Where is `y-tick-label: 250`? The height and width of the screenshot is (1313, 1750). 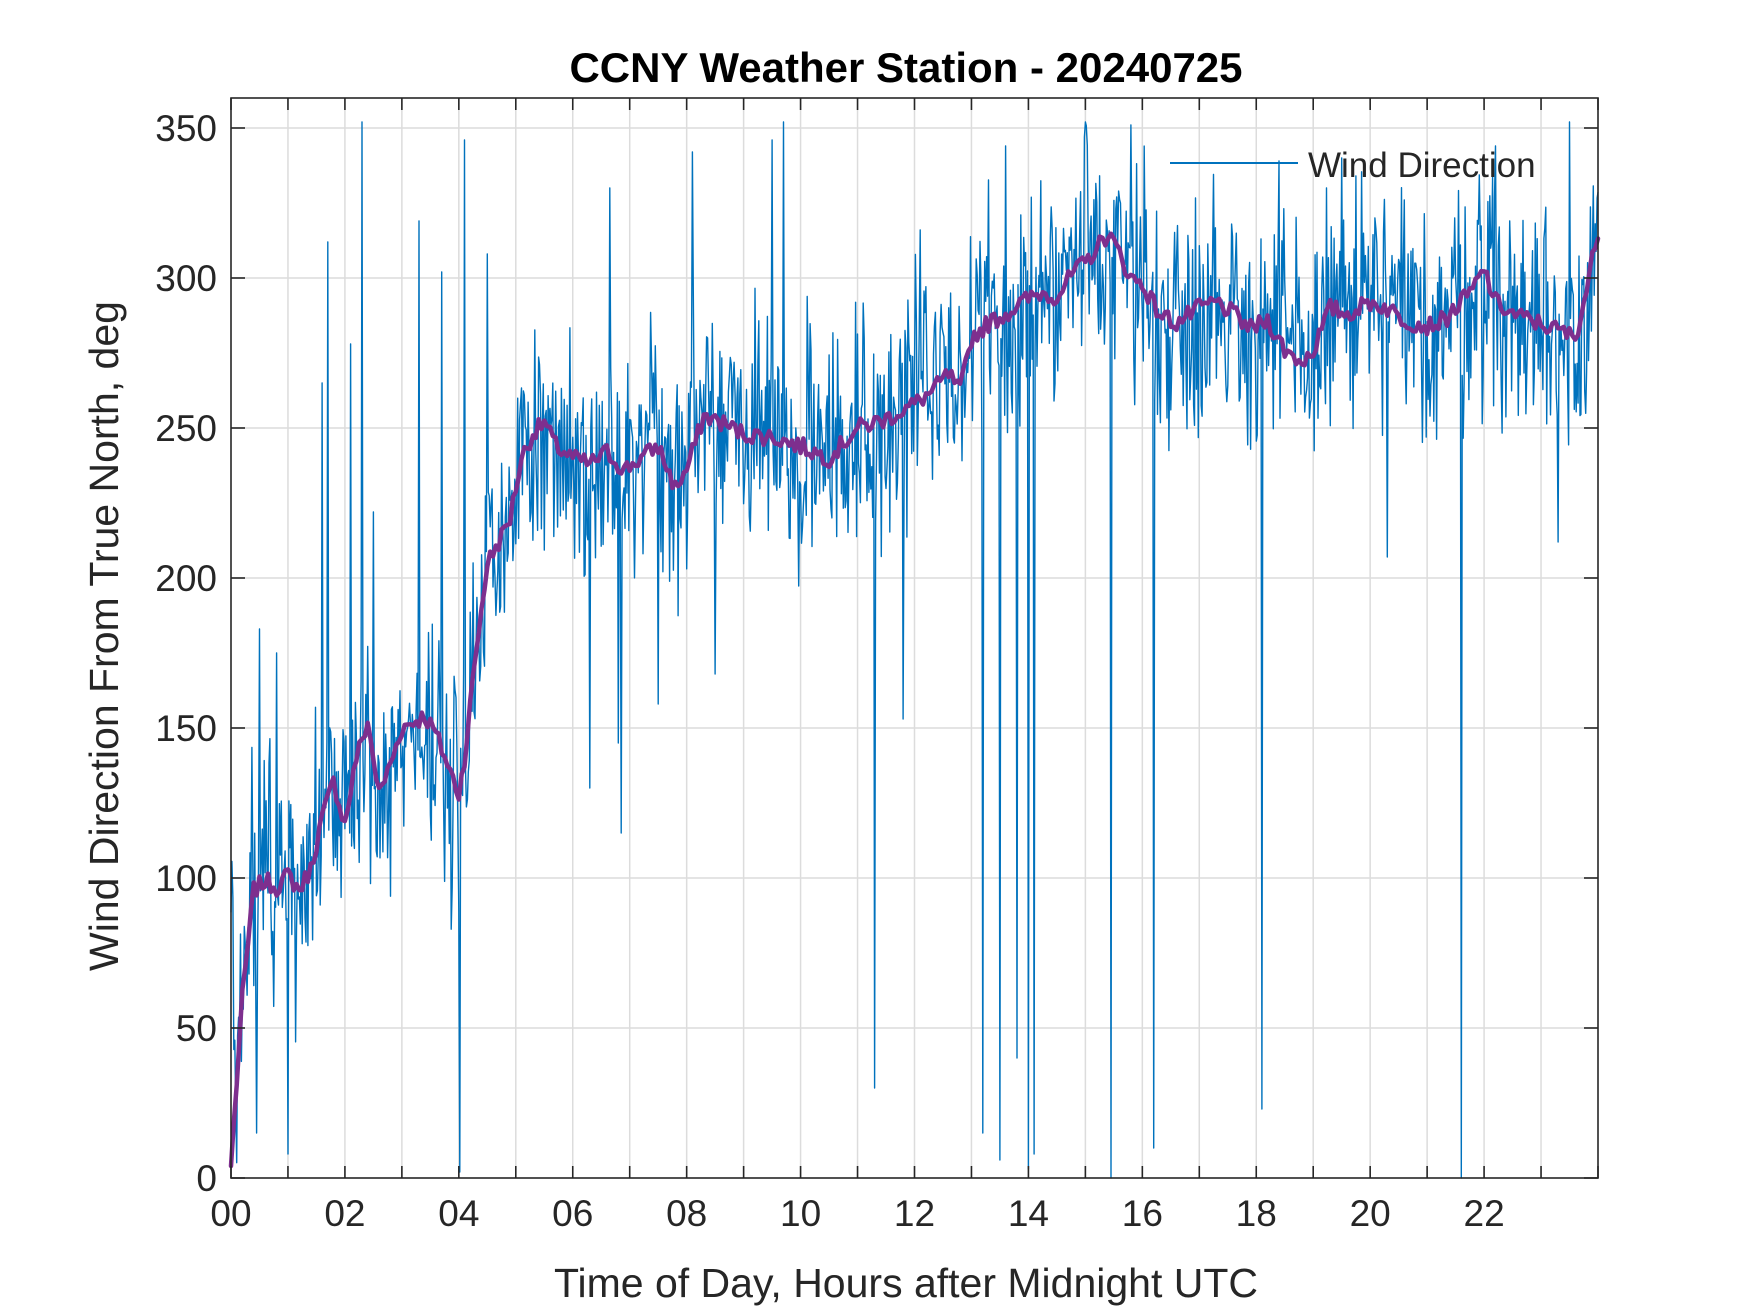 y-tick-label: 250 is located at coordinates (186, 428).